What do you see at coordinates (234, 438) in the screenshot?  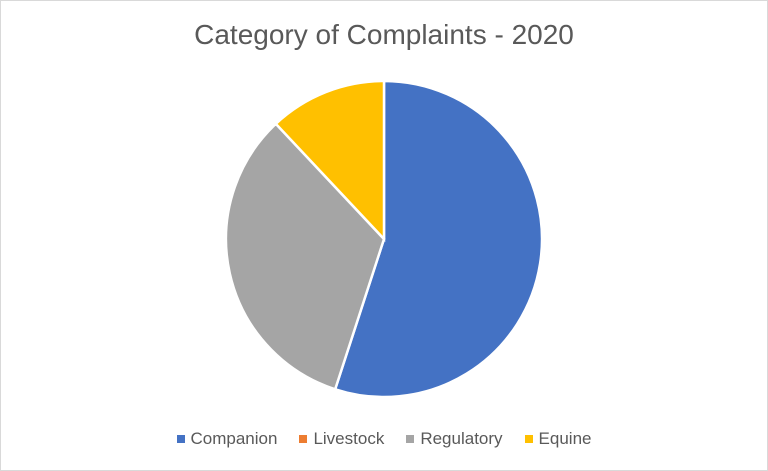 I see `legend-label: Companion` at bounding box center [234, 438].